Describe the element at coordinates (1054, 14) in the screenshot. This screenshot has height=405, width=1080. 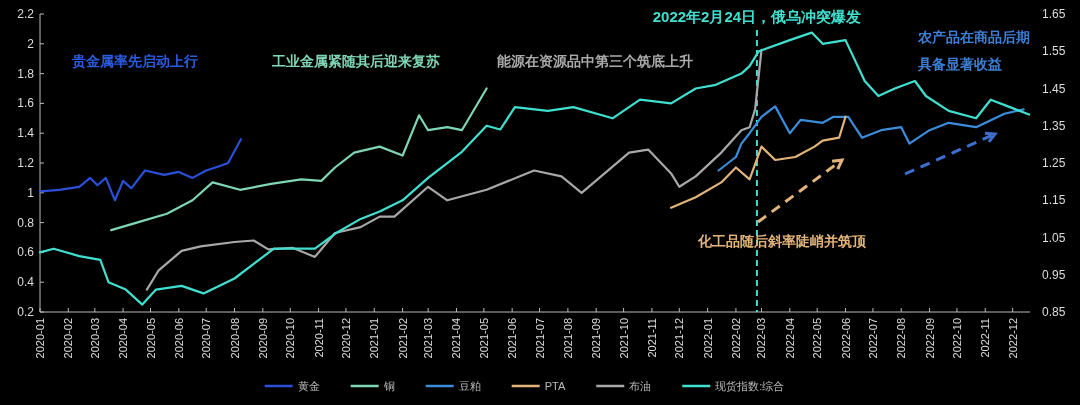
I see `y2-tick-label: 1.65` at that location.